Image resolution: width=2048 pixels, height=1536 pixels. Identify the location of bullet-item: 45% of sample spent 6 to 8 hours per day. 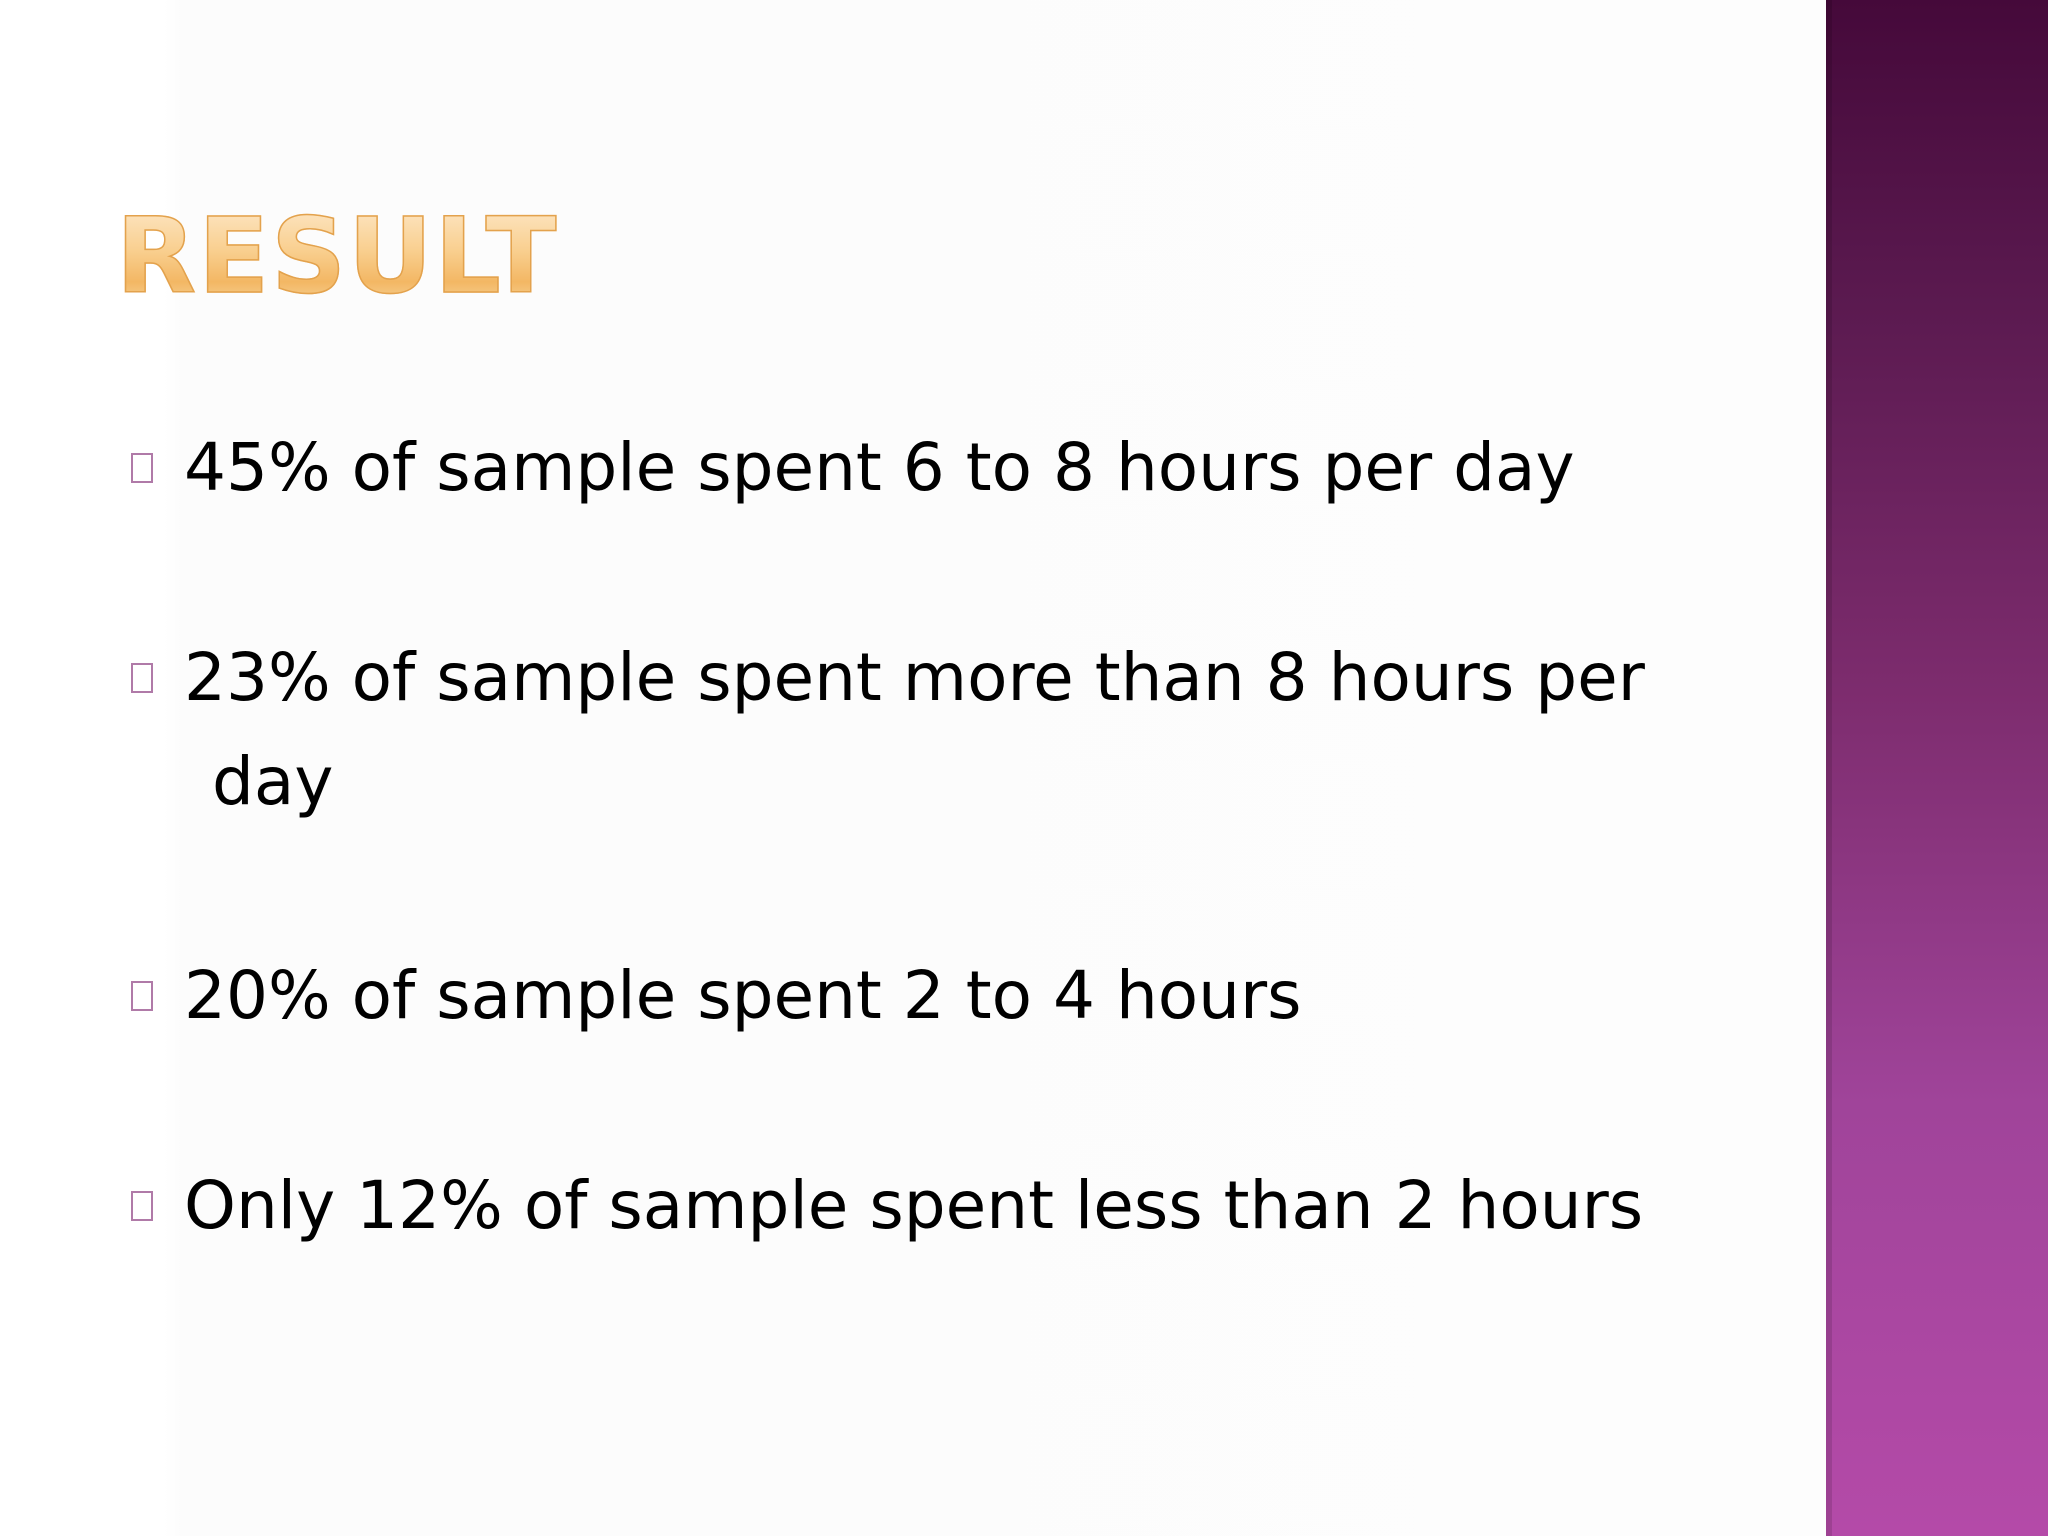
(956, 468).